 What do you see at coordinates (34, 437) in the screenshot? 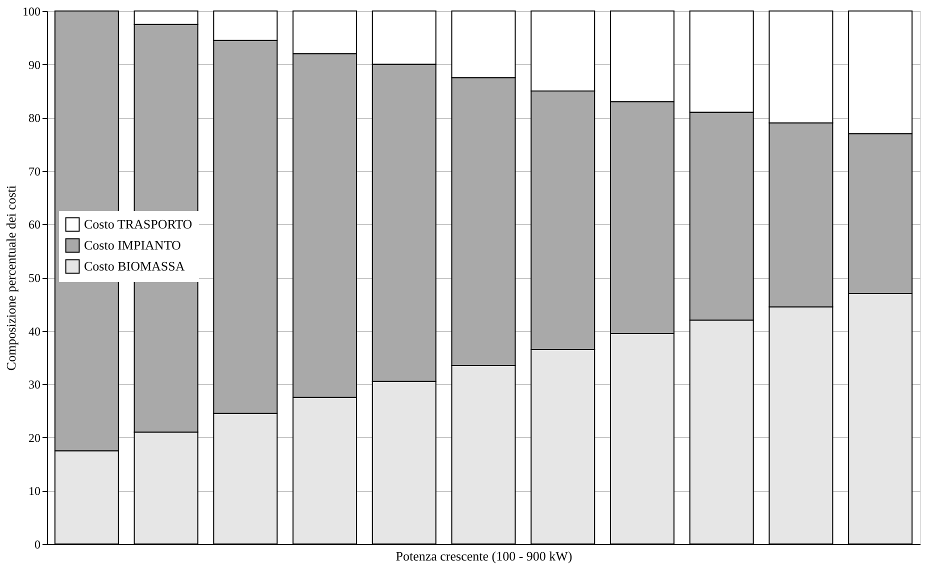
I see `y-tick-label: 20` at bounding box center [34, 437].